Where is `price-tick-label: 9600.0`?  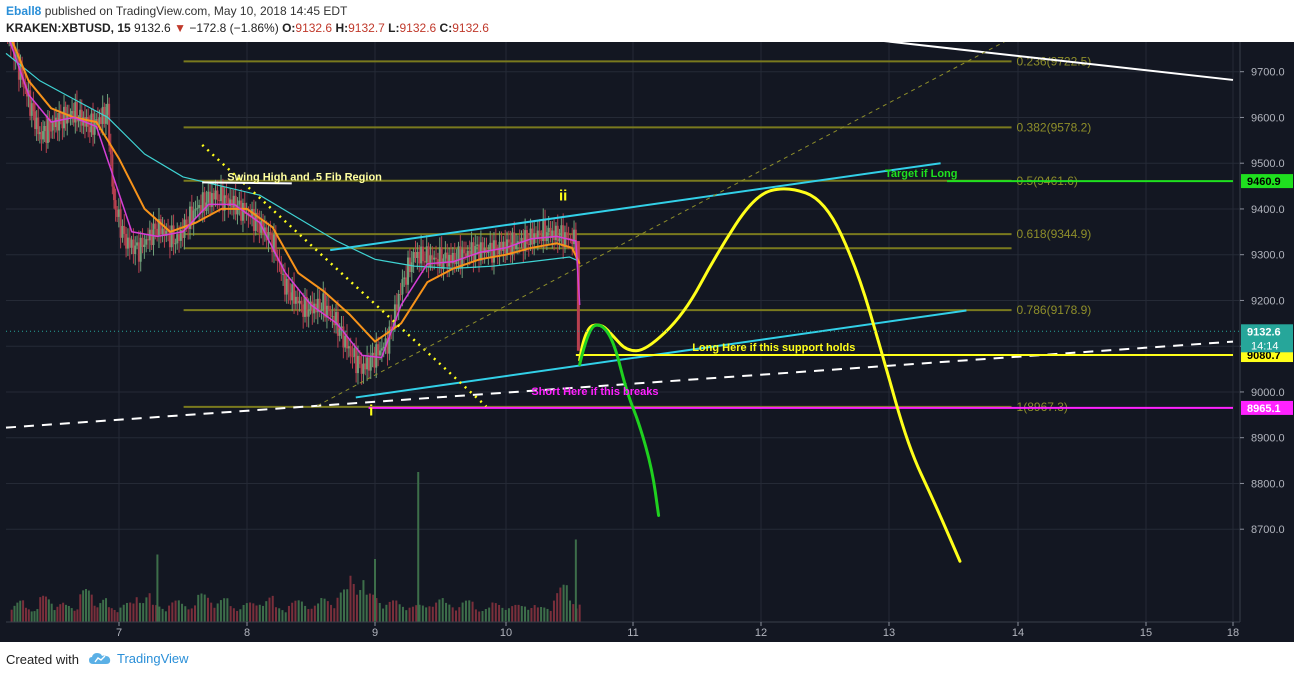 price-tick-label: 9600.0 is located at coordinates (1268, 118).